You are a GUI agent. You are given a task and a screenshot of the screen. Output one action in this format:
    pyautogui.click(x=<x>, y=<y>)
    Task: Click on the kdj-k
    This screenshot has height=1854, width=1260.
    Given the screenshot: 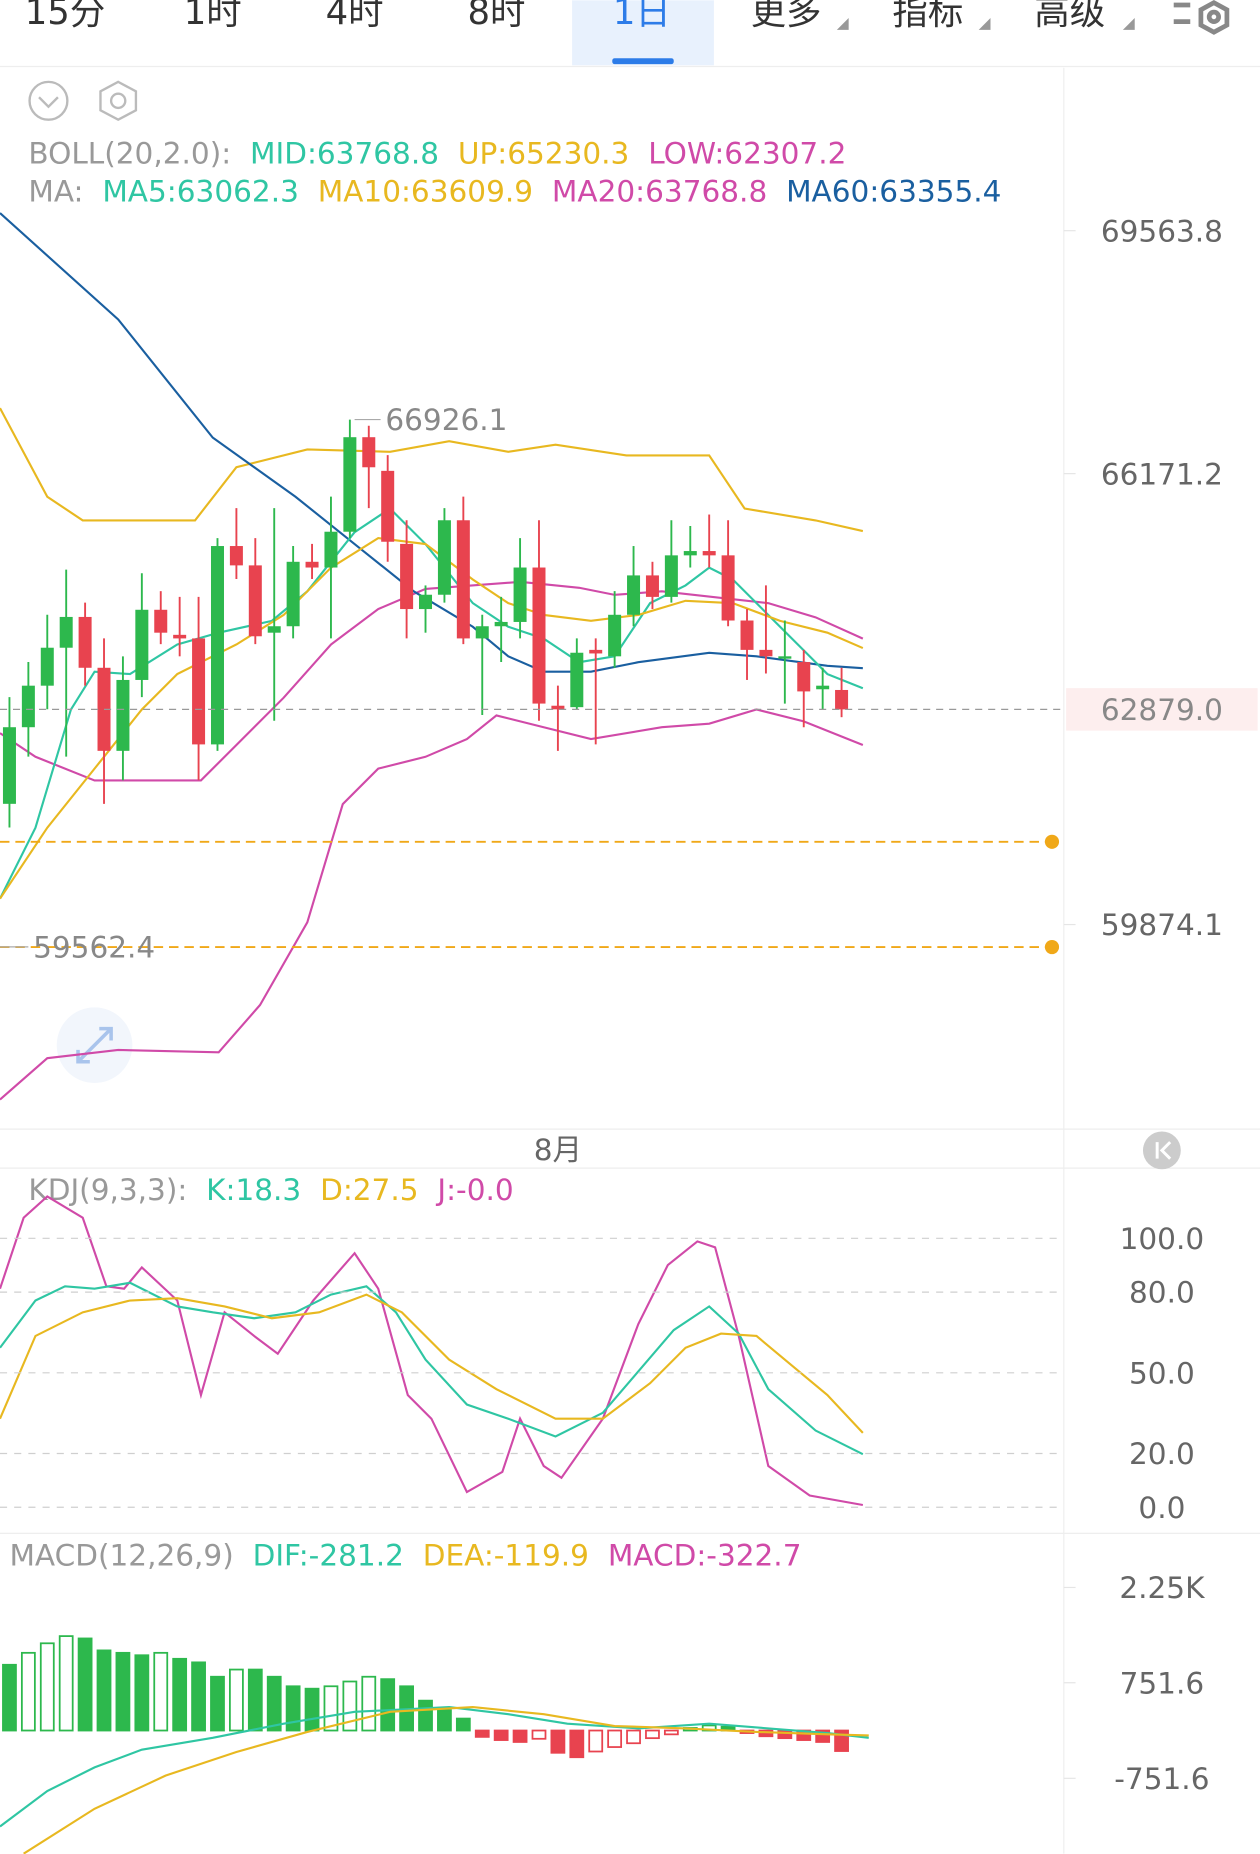 What is the action you would take?
    pyautogui.click(x=432, y=1368)
    